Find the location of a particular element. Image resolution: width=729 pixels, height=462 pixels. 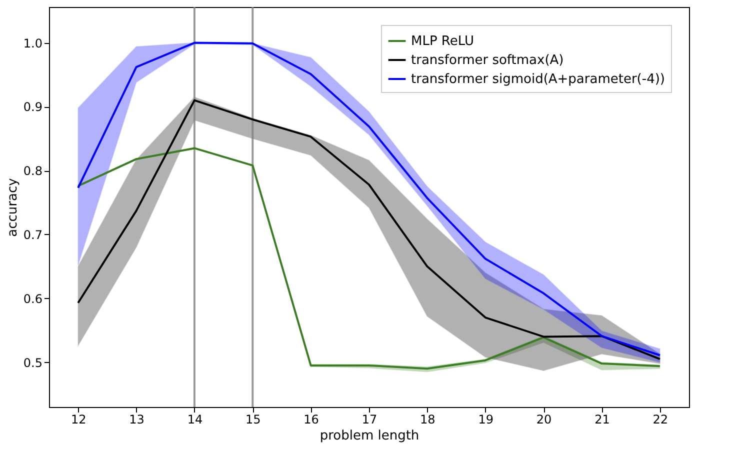

x-tick-label: 20 is located at coordinates (544, 419).